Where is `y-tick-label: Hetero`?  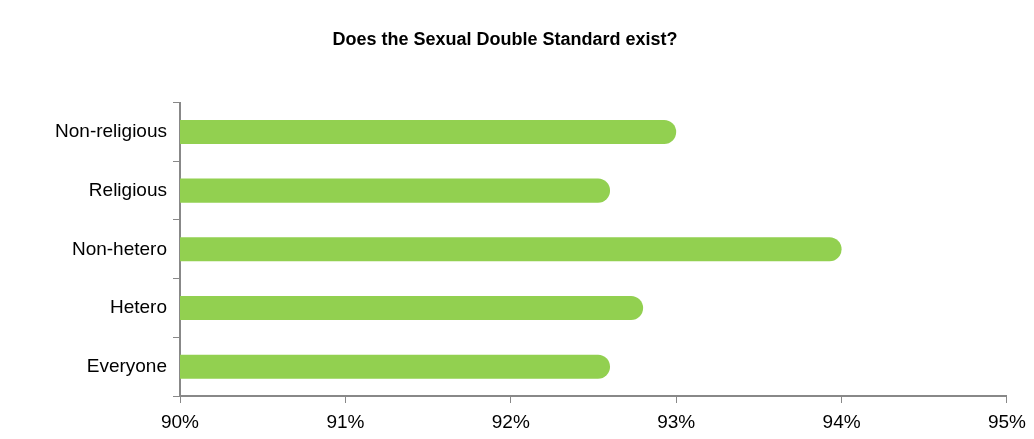
y-tick-label: Hetero is located at coordinates (138, 307).